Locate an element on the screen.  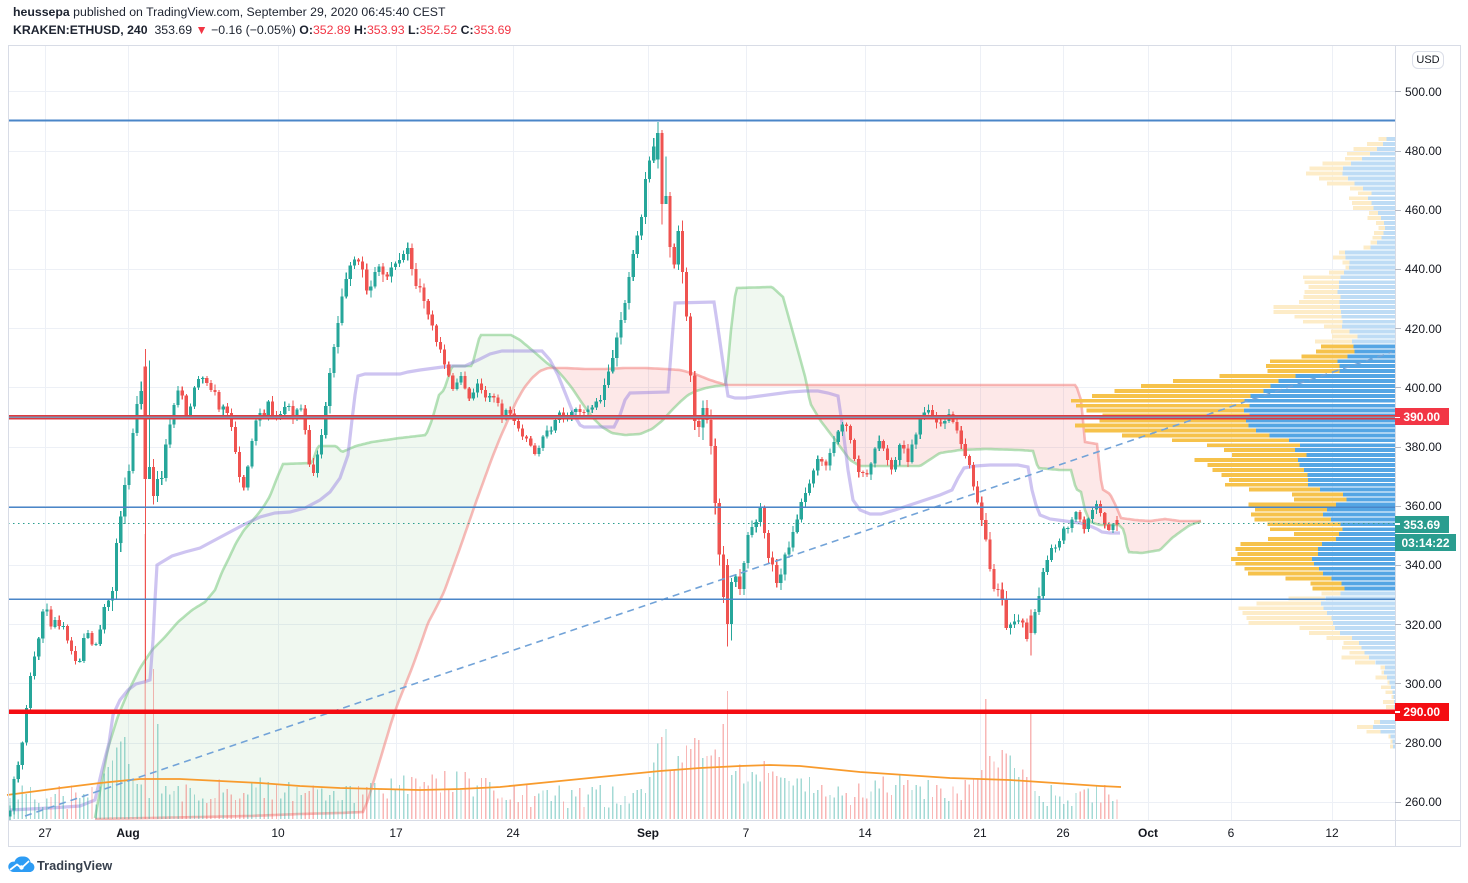
svg-text: TradingView is located at coordinates (74, 865).